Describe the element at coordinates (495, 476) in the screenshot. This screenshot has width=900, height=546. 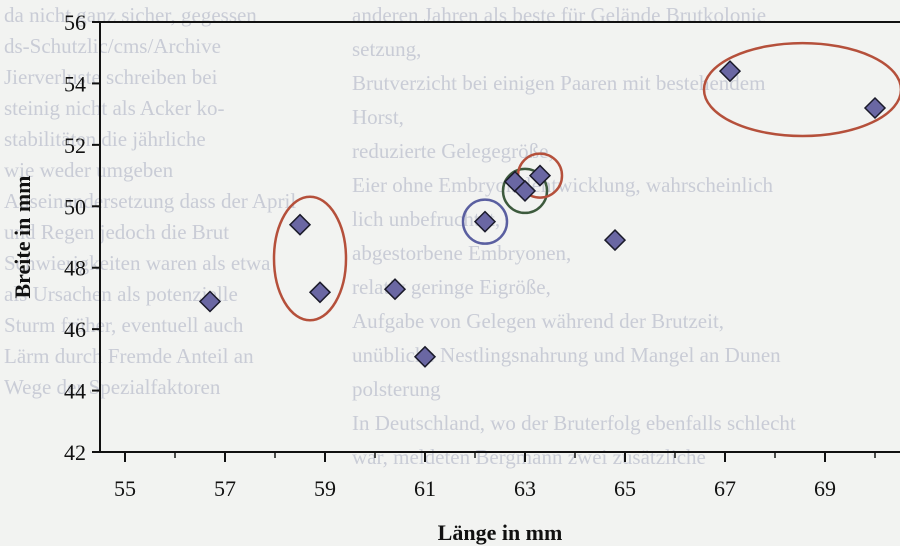
I see `x-ticks: 55 57 59 61 63 65 67 69` at that location.